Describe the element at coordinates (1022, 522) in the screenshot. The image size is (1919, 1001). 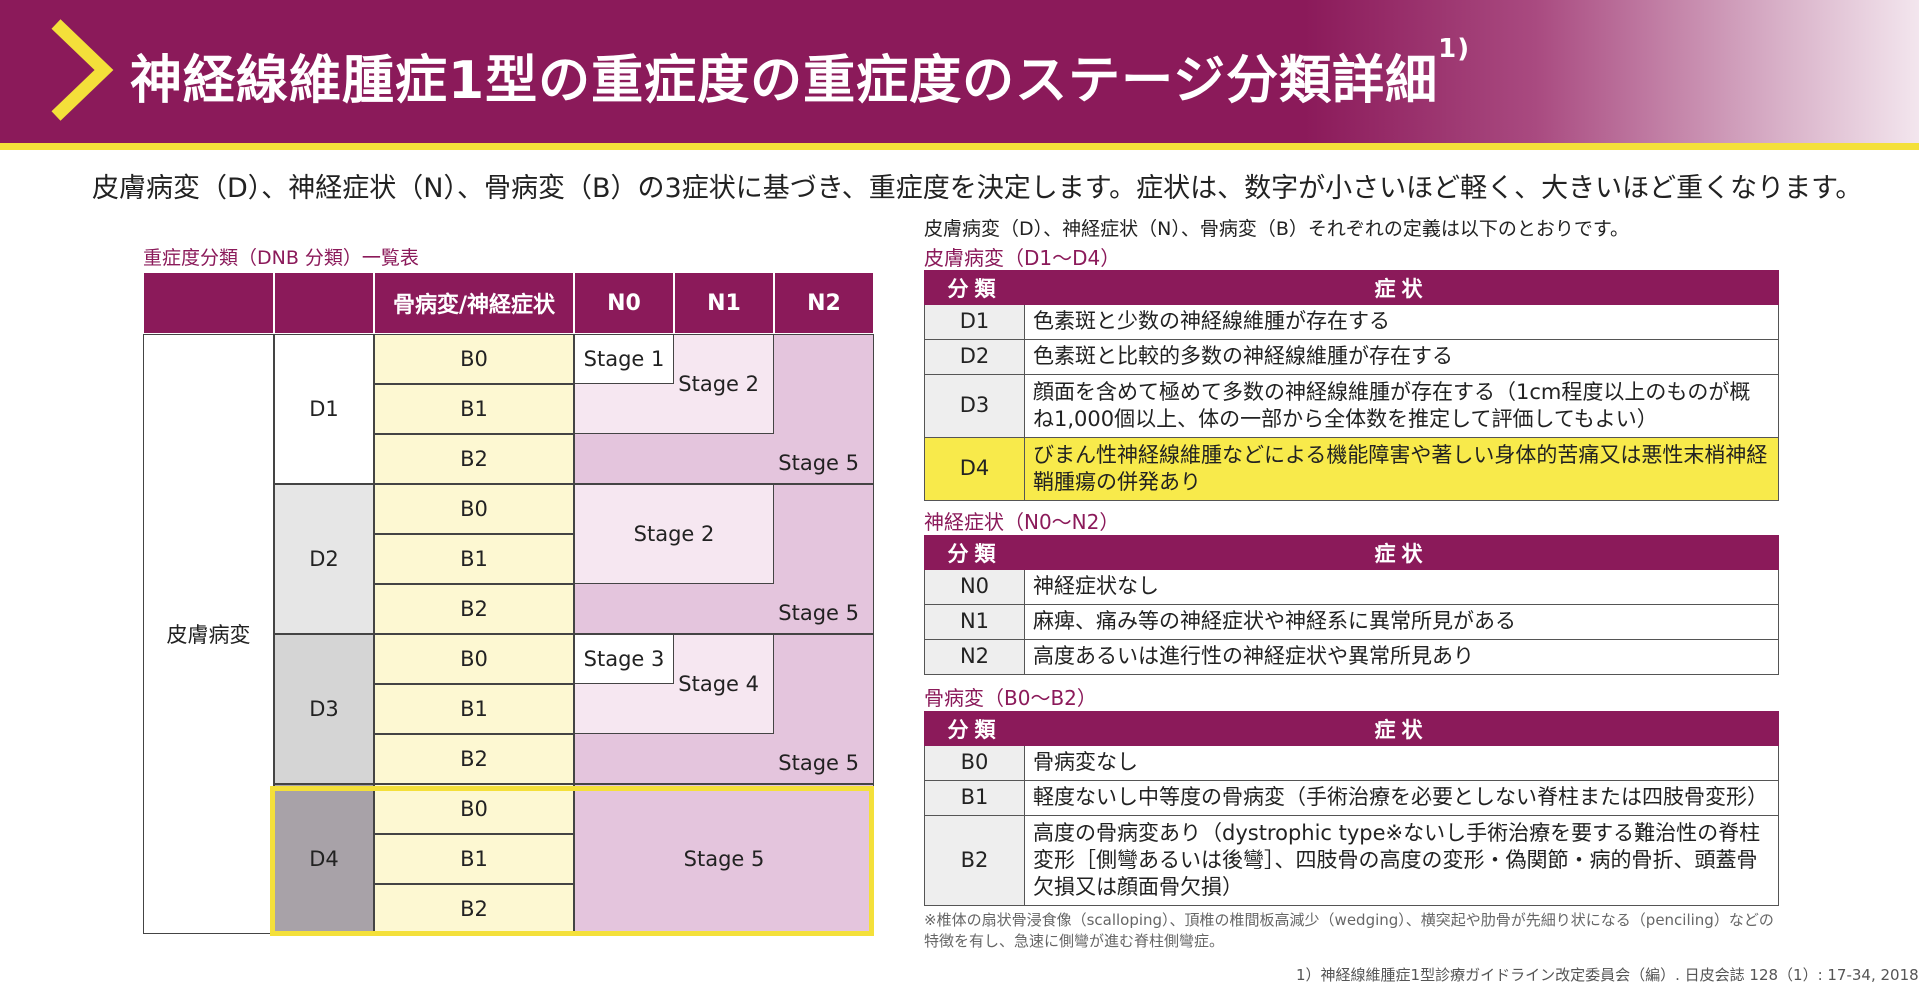
I see `neuro-table-caption: 神経症状（N0〜N2）` at that location.